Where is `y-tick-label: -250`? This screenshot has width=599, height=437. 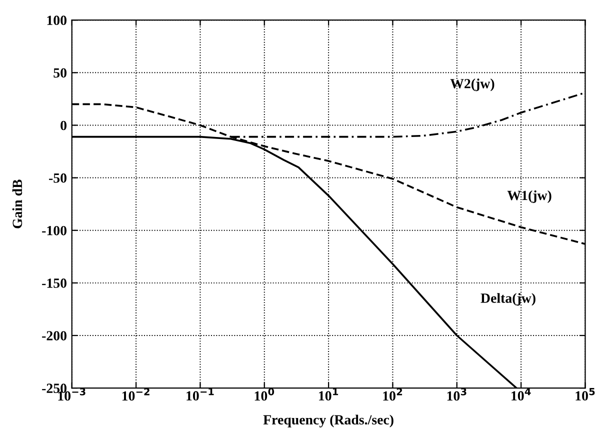 y-tick-label: -250 is located at coordinates (54, 389).